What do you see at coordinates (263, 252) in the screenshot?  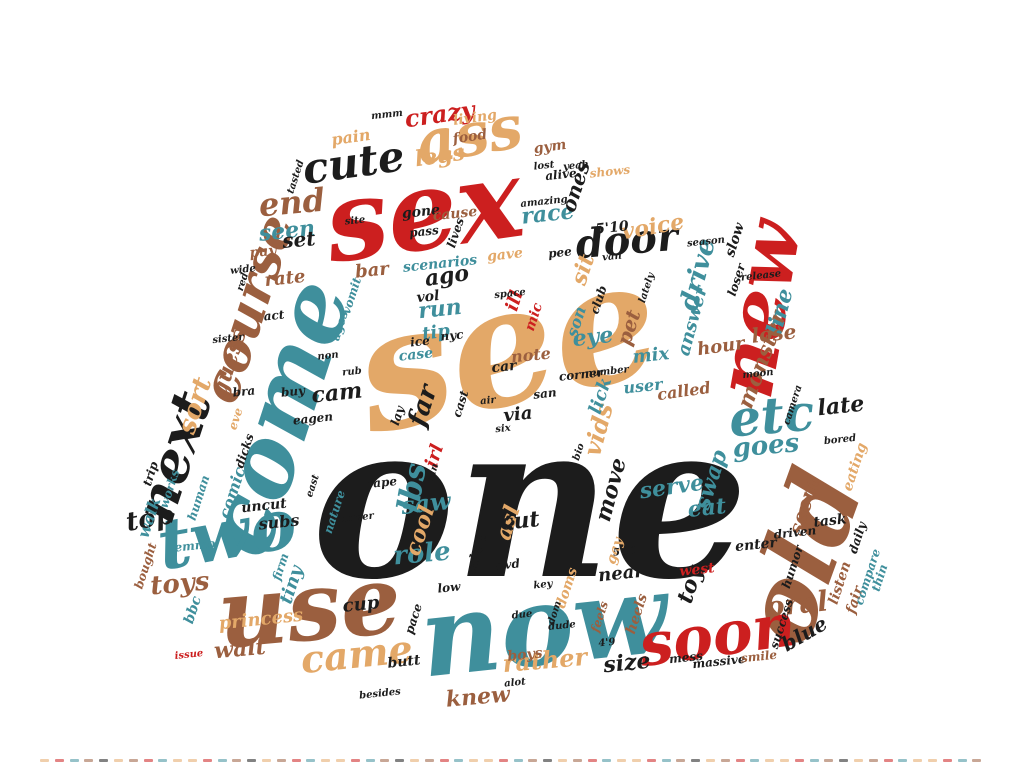 I see `cloud-word-pay: pay` at bounding box center [263, 252].